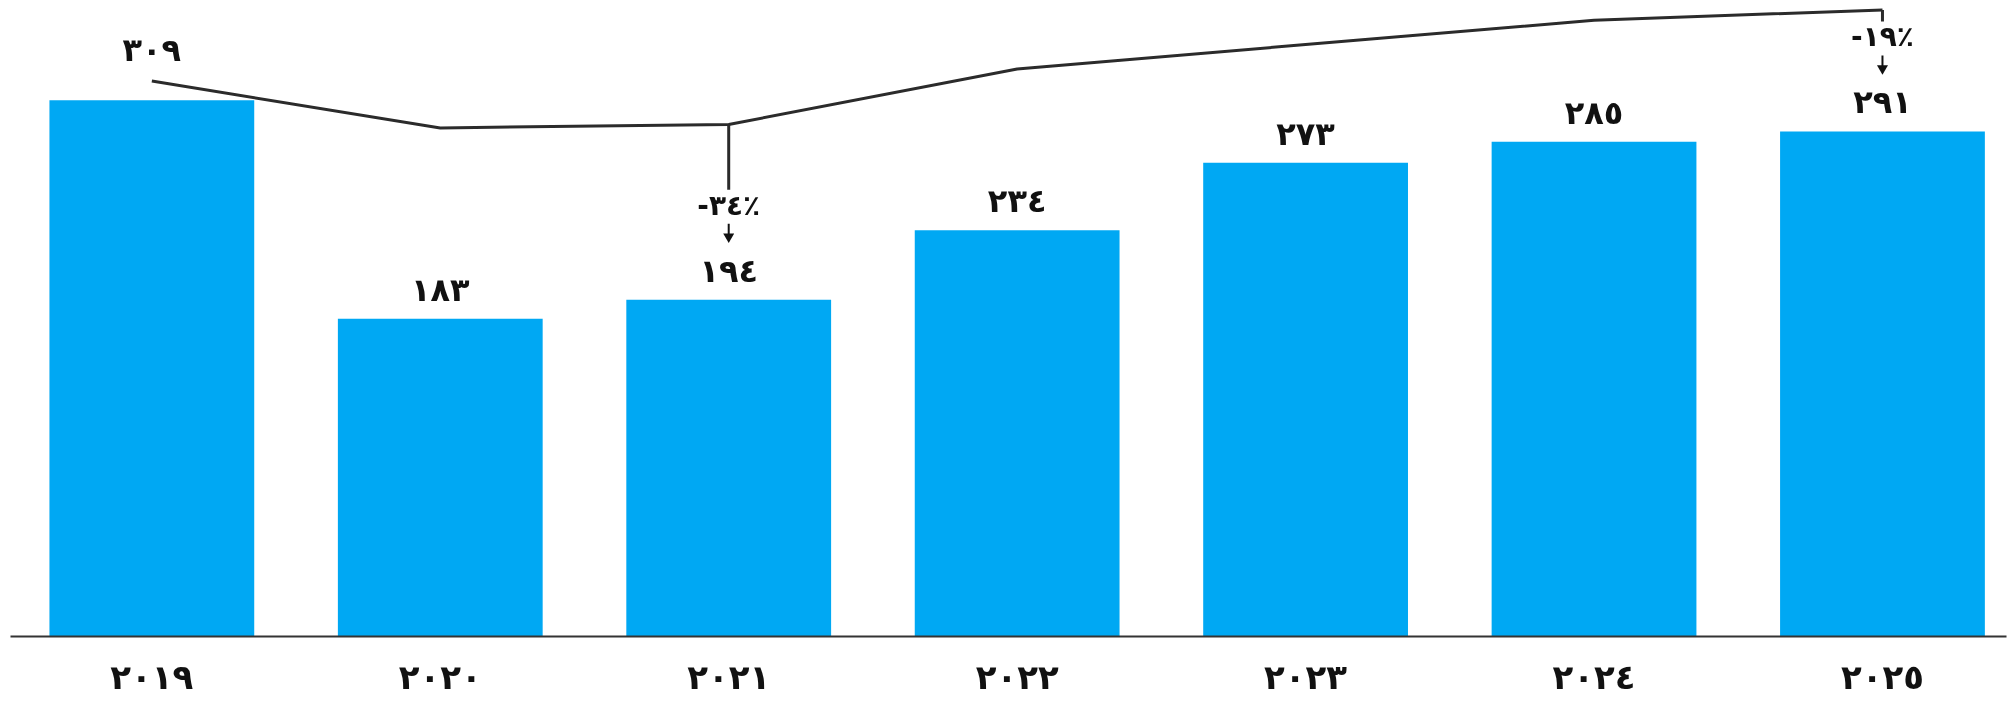  Describe the element at coordinates (1594, 676) in the screenshot. I see `x-tick-label: ٢٠٢٤` at that location.